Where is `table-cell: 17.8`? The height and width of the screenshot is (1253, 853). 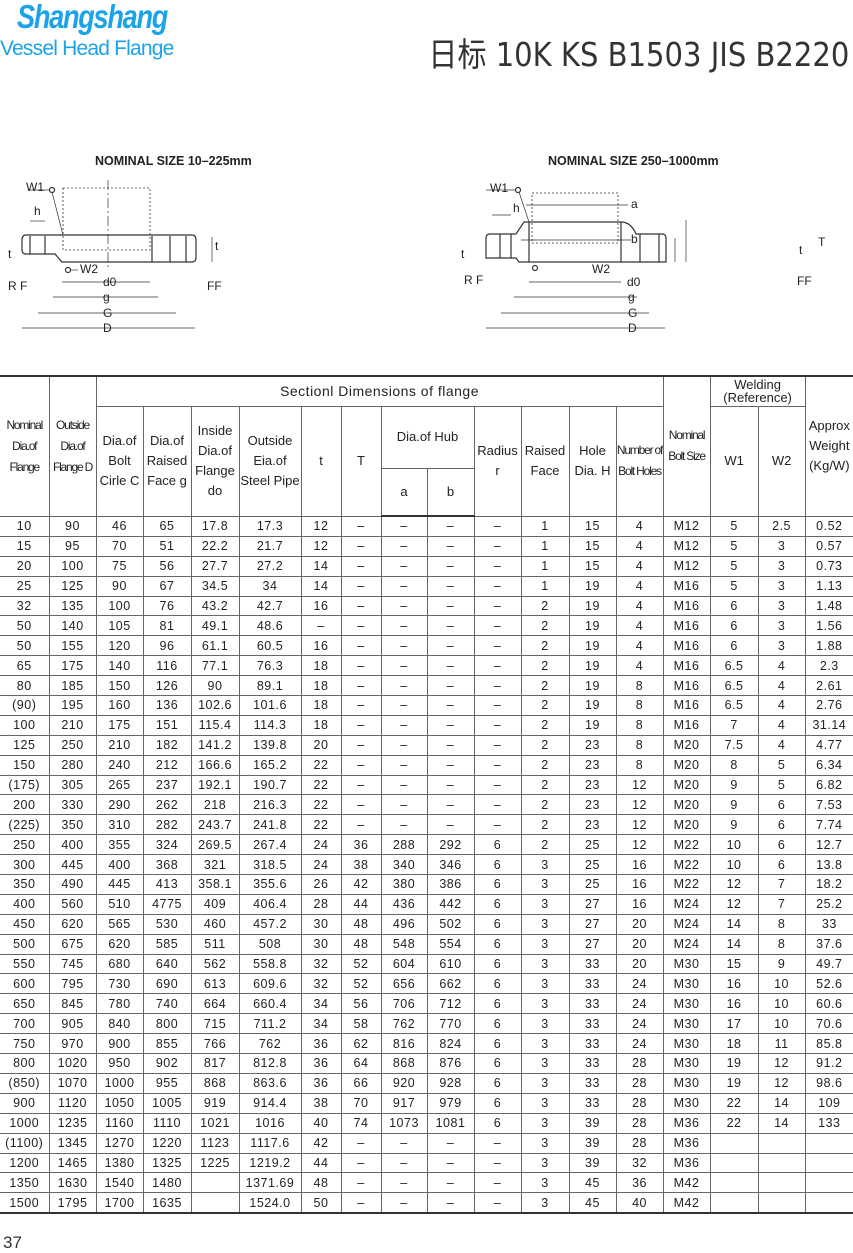 table-cell: 17.8 is located at coordinates (215, 526).